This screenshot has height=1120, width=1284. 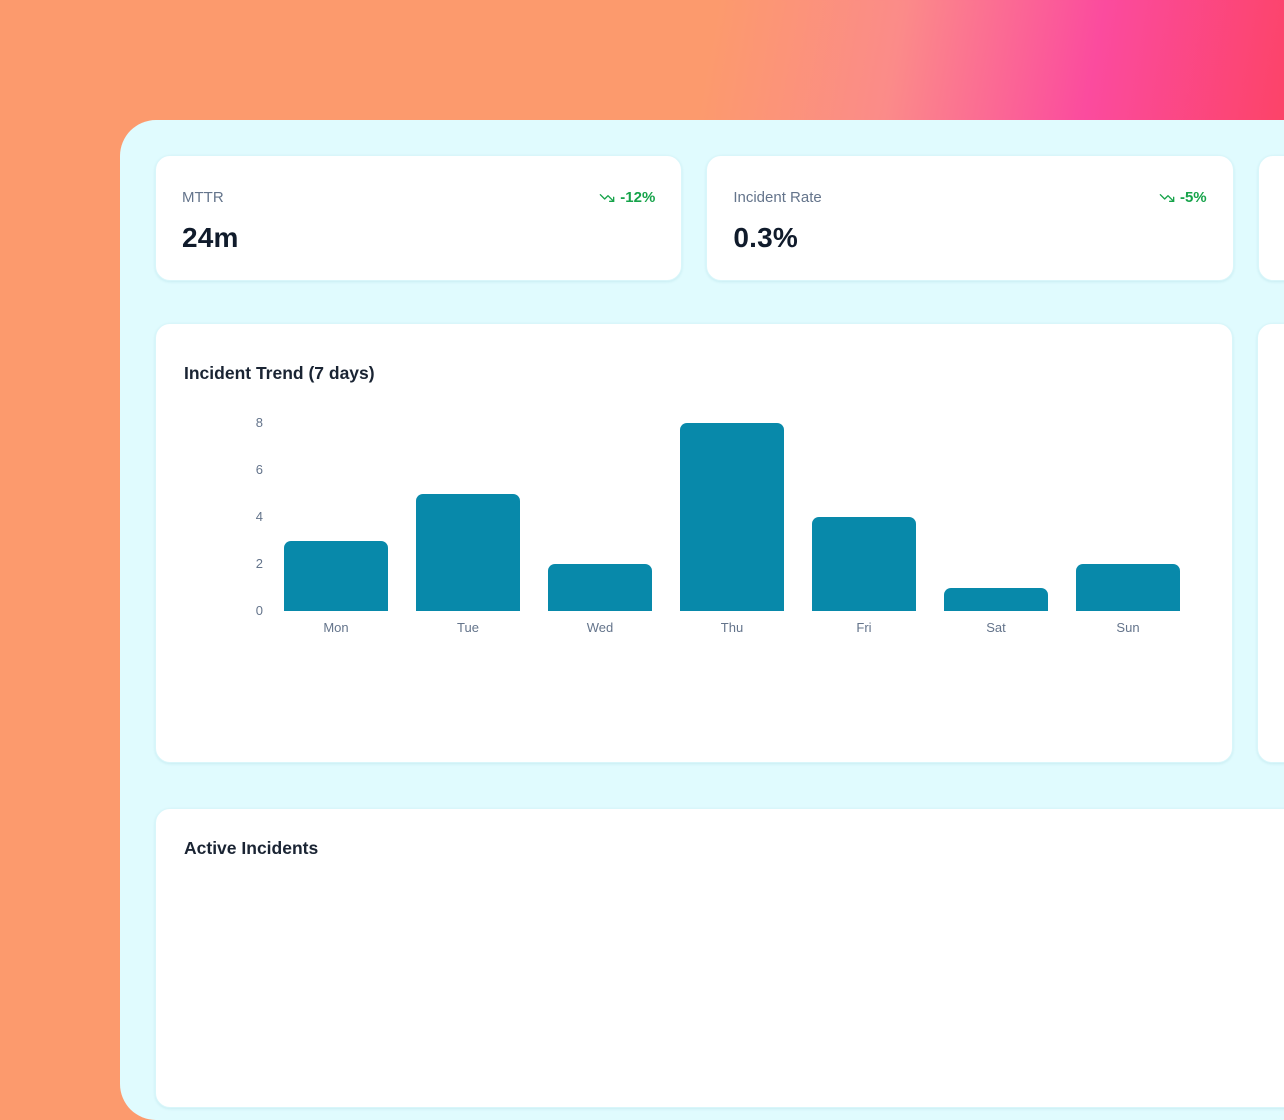 I want to click on stat-card-partial, so click(x=1270, y=218).